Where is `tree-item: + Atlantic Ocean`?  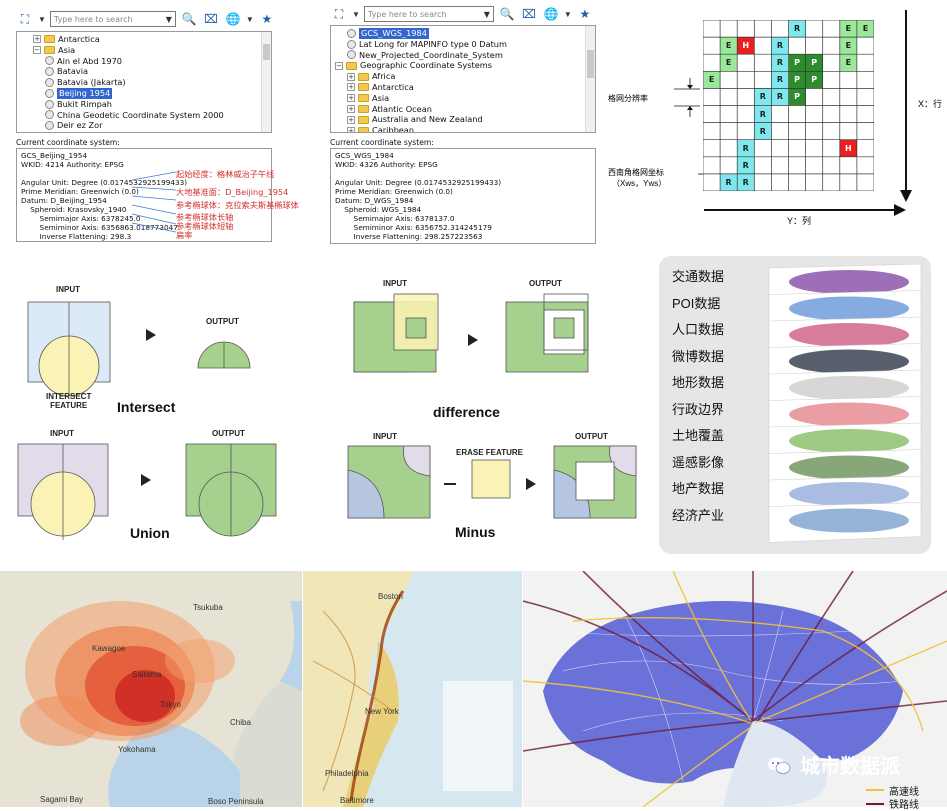
tree-item: + Atlantic Ocean is located at coordinates (463, 109).